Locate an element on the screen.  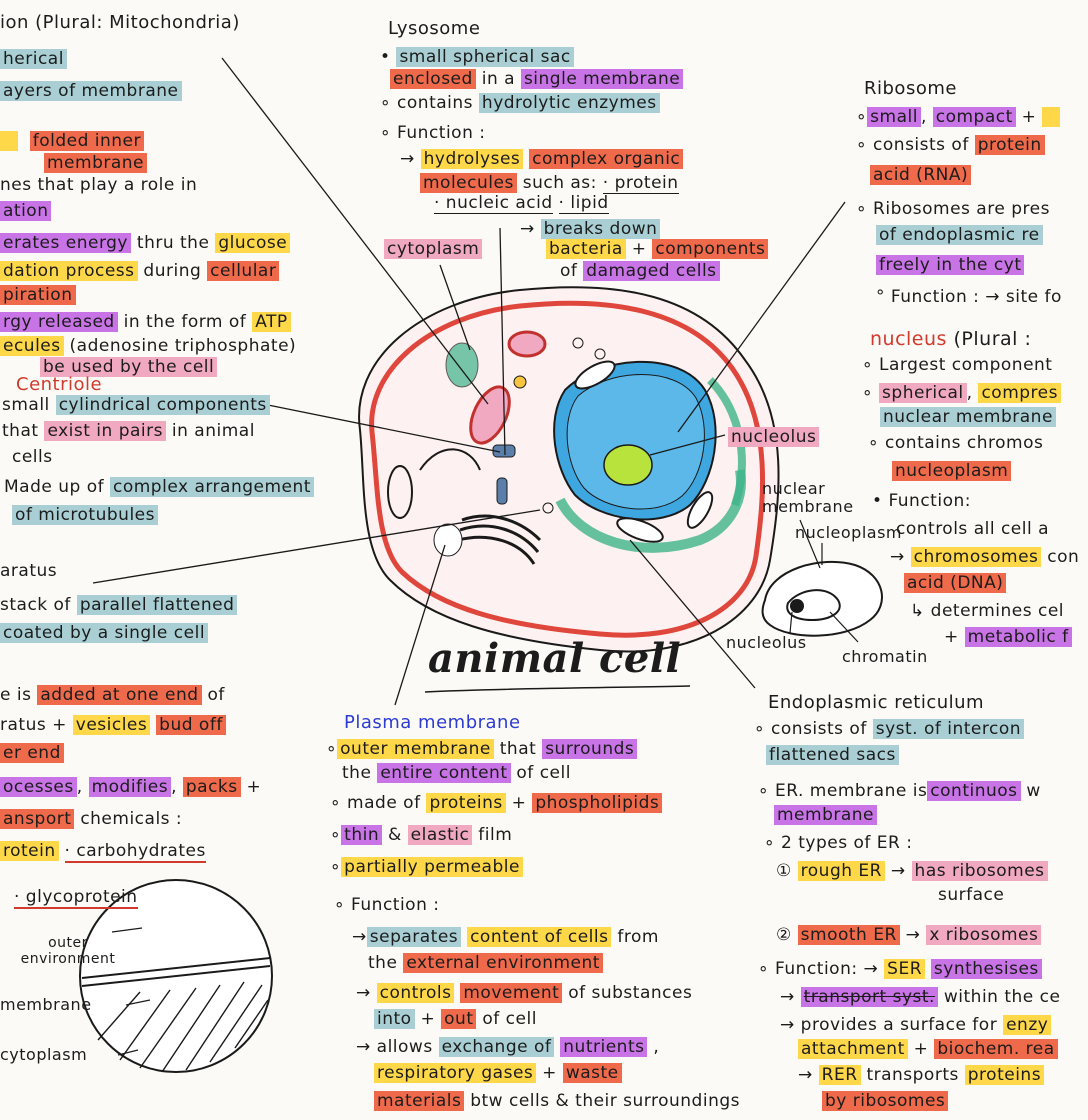
label-cytoplasm: cytoplasm is located at coordinates (433, 249).